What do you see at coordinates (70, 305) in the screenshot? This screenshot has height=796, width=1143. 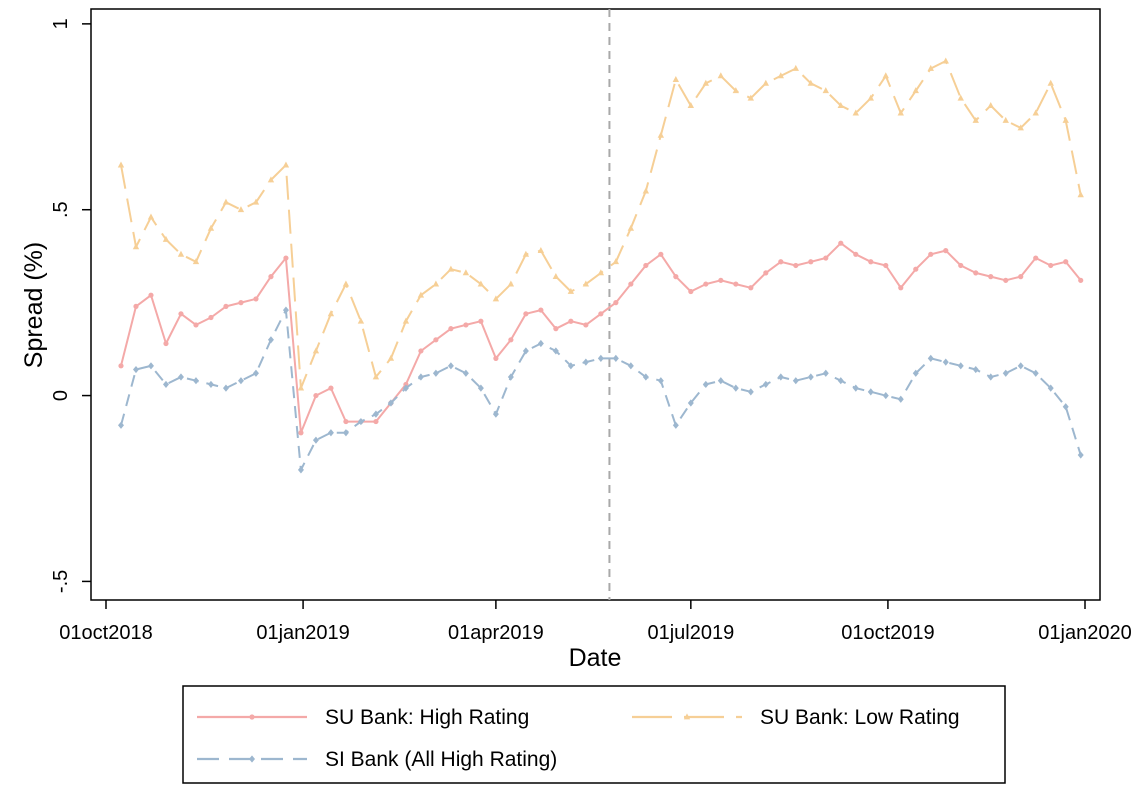 I see `y-axis: -.5 0 .5 1` at bounding box center [70, 305].